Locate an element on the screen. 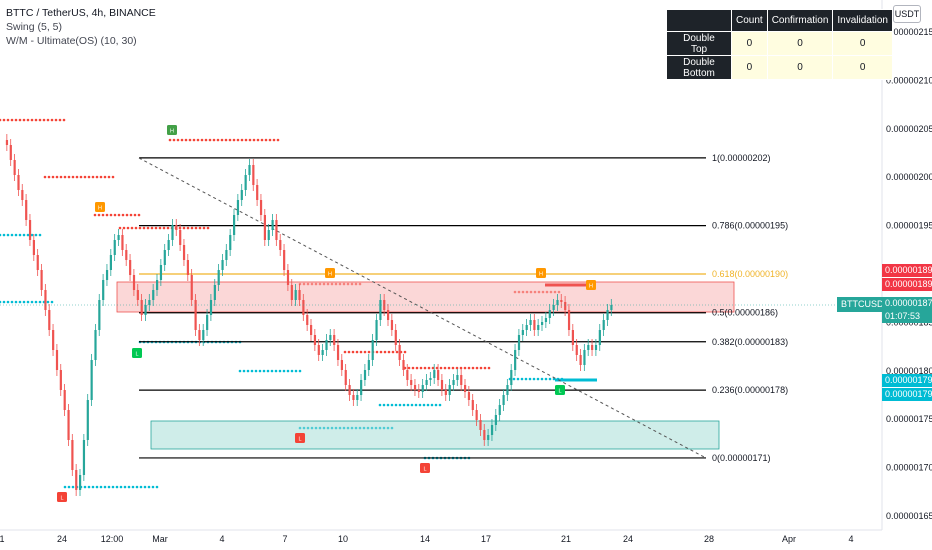 The image size is (932, 550). currency-button: USDT is located at coordinates (907, 14).